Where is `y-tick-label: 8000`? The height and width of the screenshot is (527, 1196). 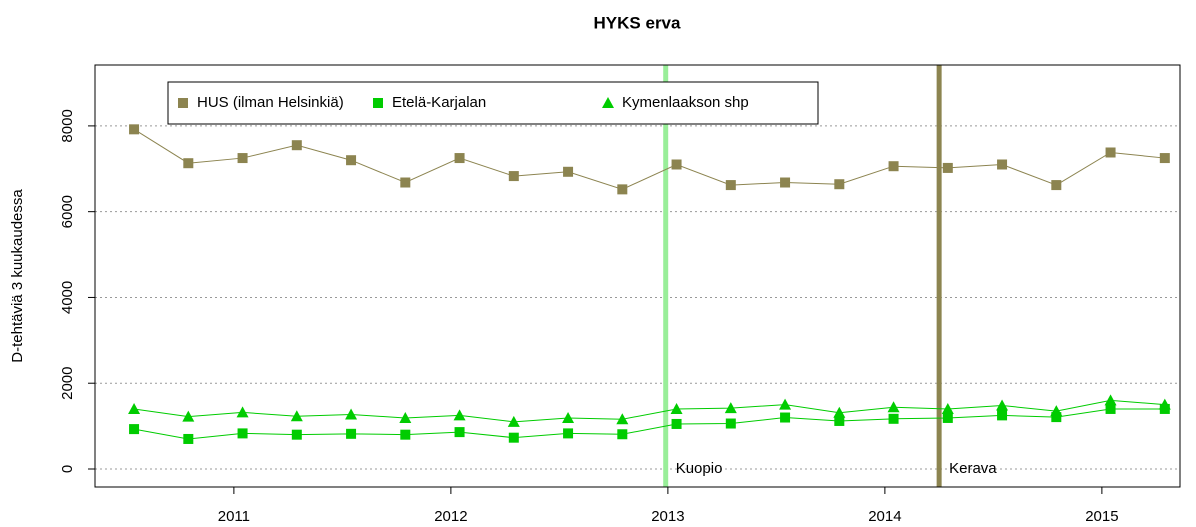 y-tick-label: 8000 is located at coordinates (67, 125).